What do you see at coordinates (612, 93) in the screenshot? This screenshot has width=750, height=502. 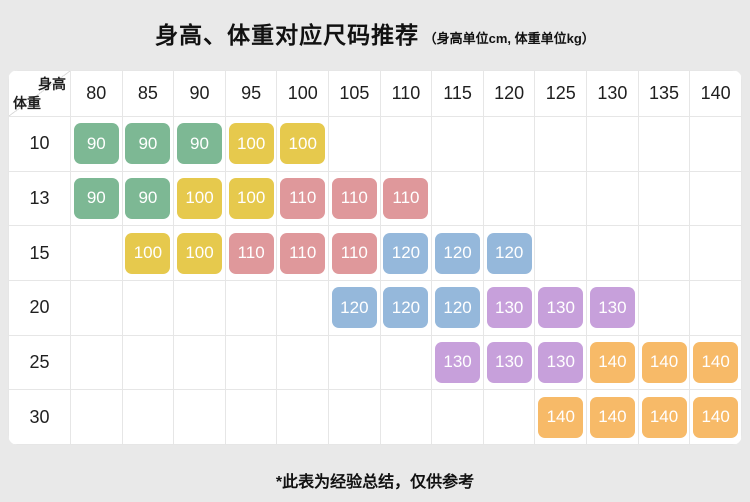 I see `height-header-130: 130` at bounding box center [612, 93].